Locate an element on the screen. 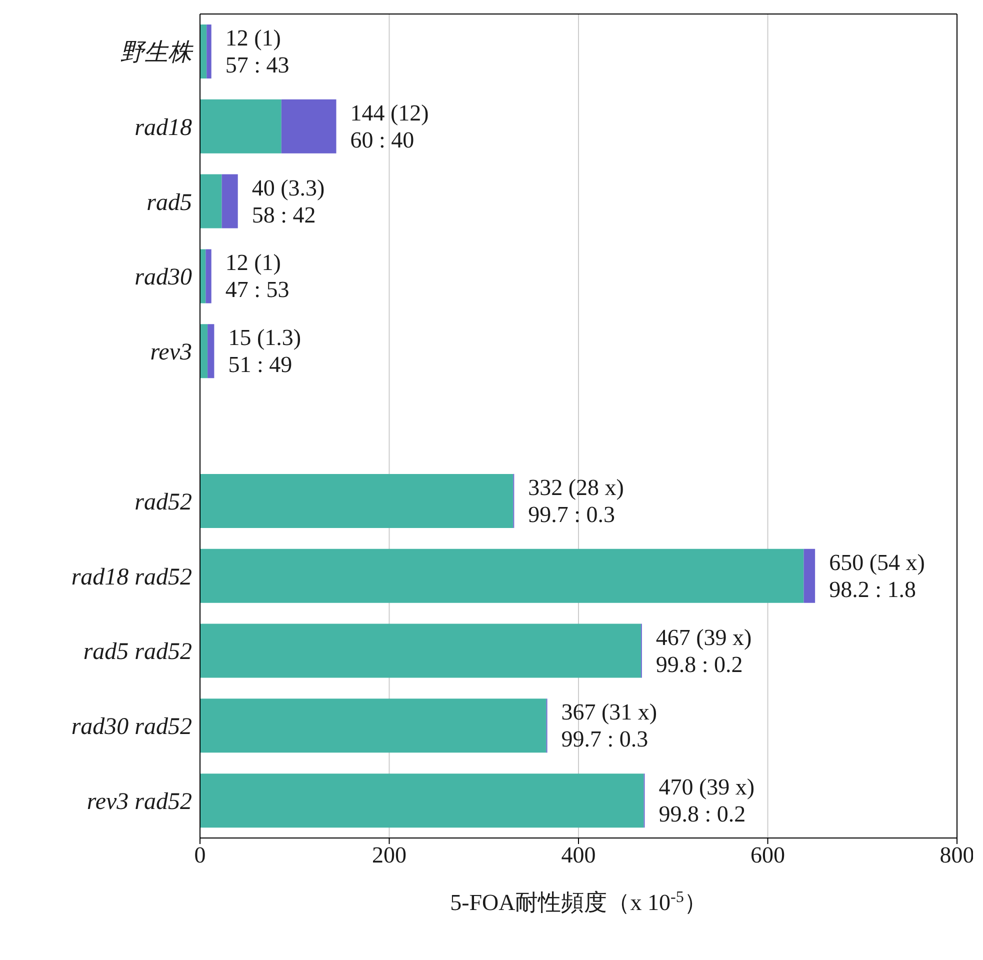 The height and width of the screenshot is (960, 983). y-tick-label: rev3 is located at coordinates (171, 353).